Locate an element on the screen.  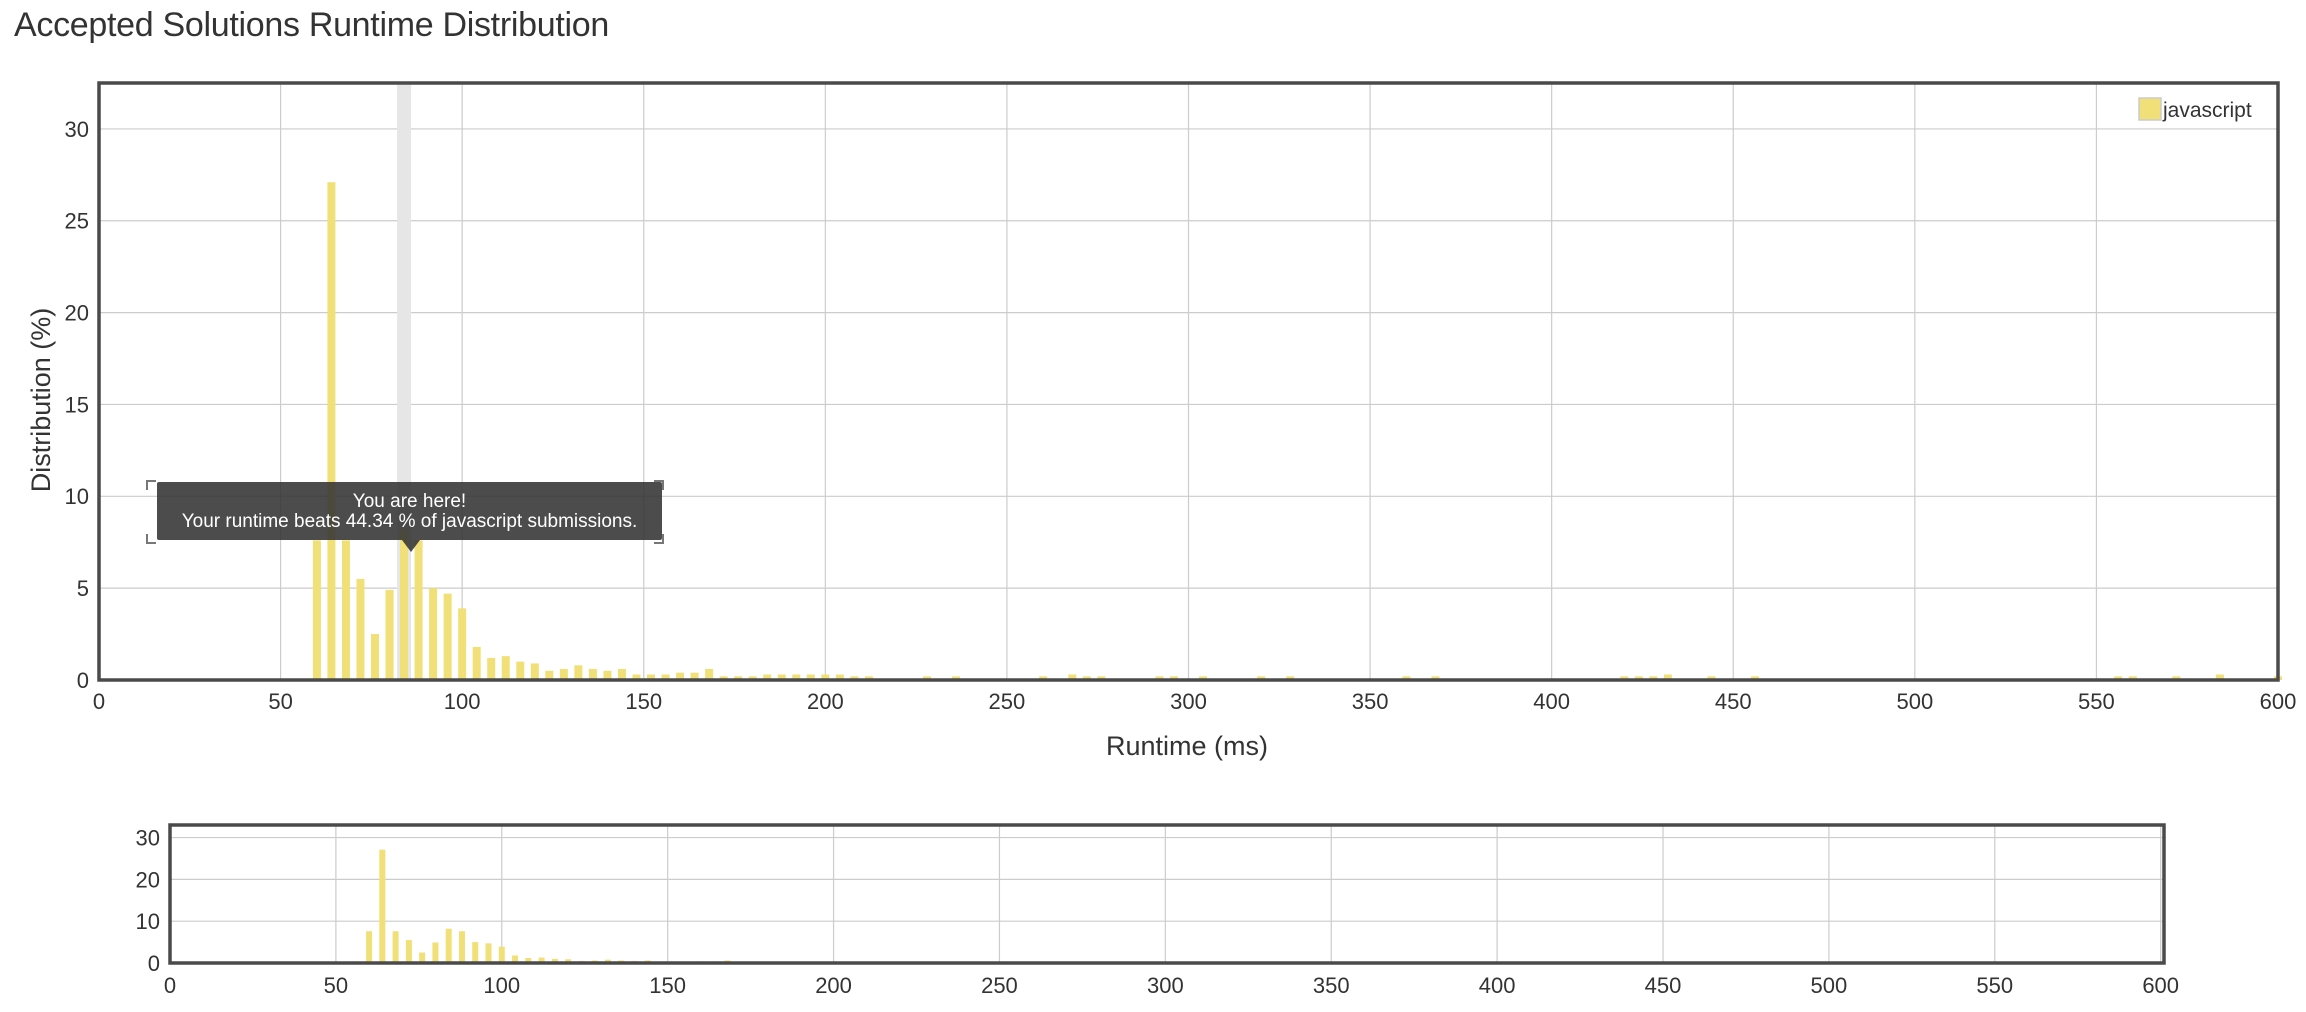
mini-y-tick-labels: 0 10 20 30 is located at coordinates (148, 900).